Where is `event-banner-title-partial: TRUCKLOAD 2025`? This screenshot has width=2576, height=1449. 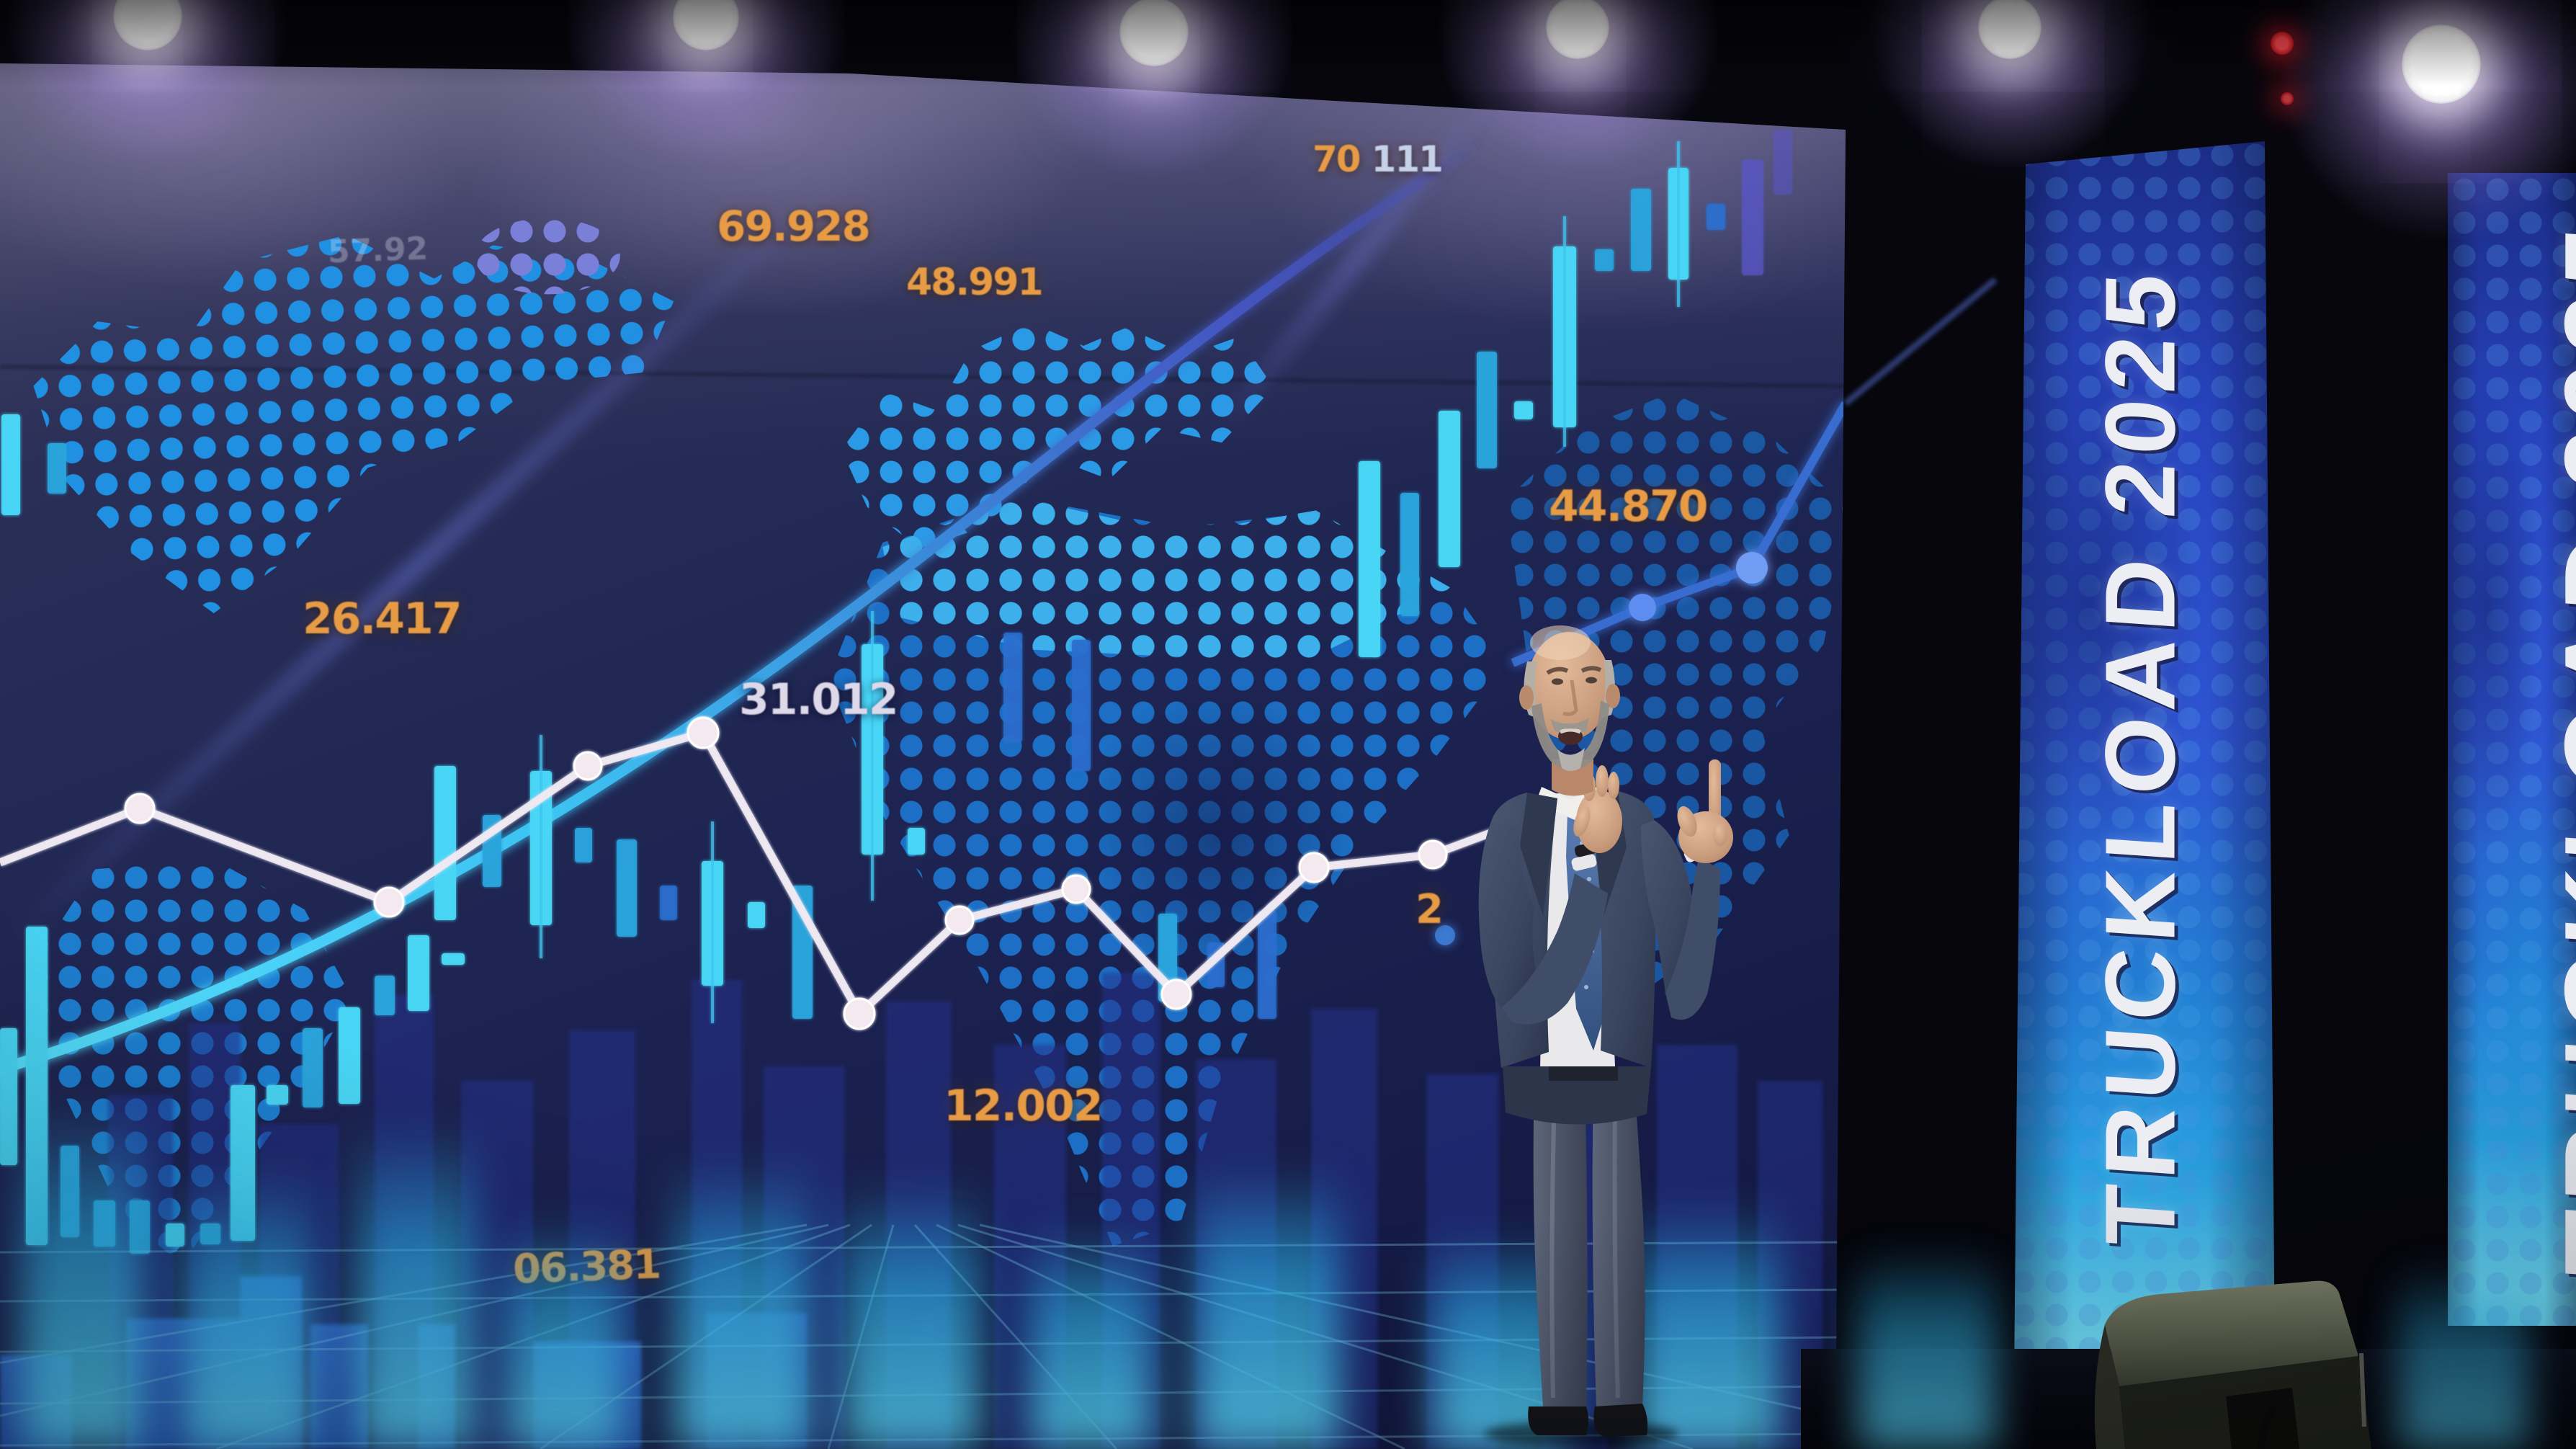
event-banner-title-partial: TRUCKLOAD 2025 is located at coordinates (2558, 749).